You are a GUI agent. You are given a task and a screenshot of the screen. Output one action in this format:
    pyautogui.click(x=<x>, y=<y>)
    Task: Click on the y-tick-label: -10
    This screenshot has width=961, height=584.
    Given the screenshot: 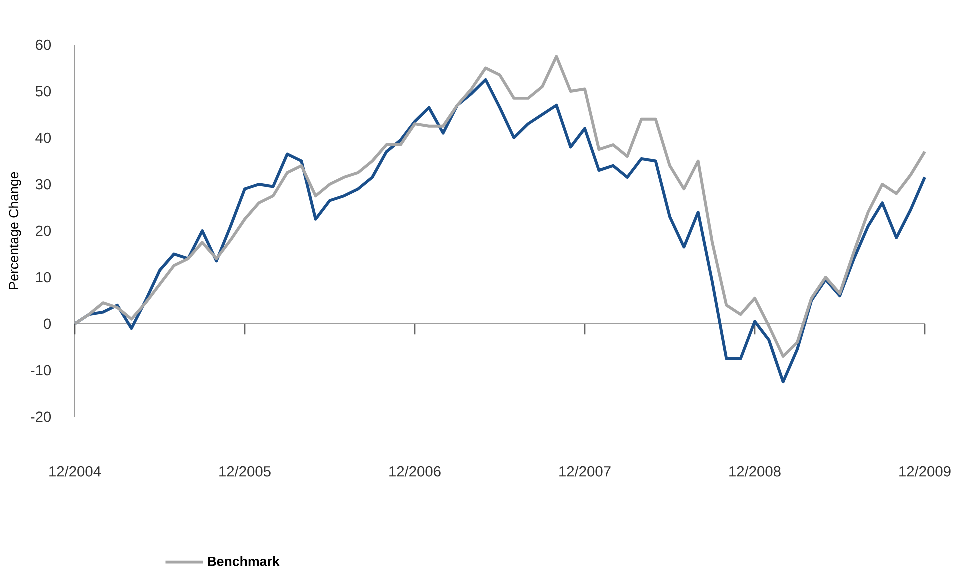 What is the action you would take?
    pyautogui.click(x=41, y=370)
    